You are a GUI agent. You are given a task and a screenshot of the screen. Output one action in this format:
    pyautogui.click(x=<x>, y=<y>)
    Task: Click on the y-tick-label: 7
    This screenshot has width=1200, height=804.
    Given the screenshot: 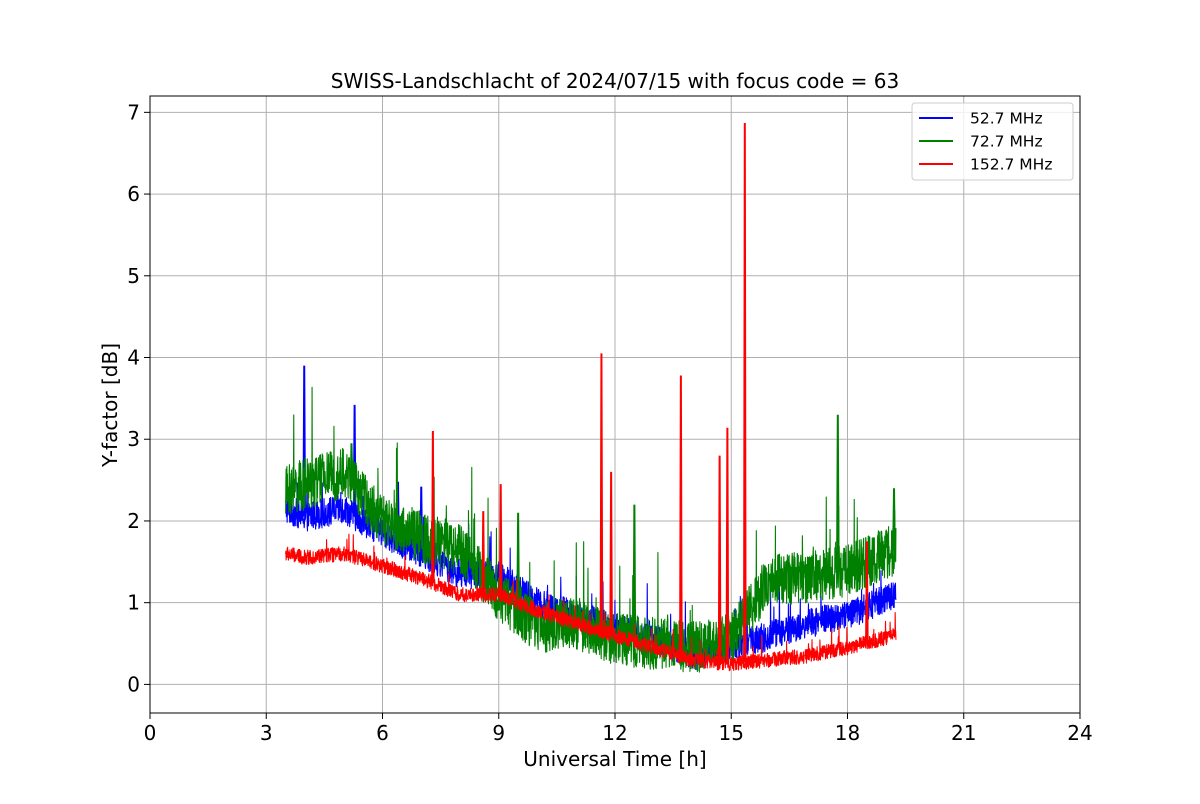 What is the action you would take?
    pyautogui.click(x=133, y=112)
    